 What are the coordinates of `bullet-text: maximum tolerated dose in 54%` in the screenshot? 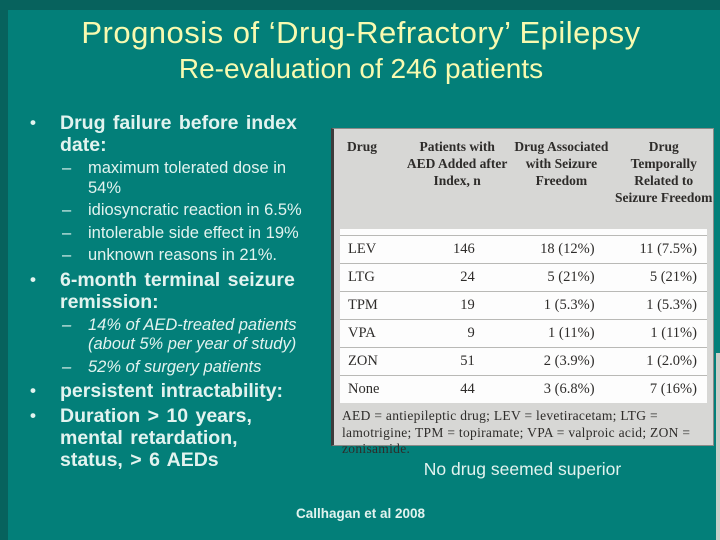 It's located at (187, 178).